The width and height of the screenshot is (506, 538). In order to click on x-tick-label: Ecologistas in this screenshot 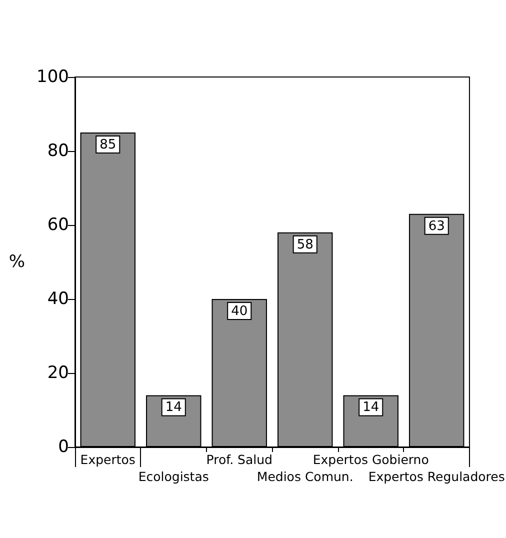, I will do `click(173, 476)`.